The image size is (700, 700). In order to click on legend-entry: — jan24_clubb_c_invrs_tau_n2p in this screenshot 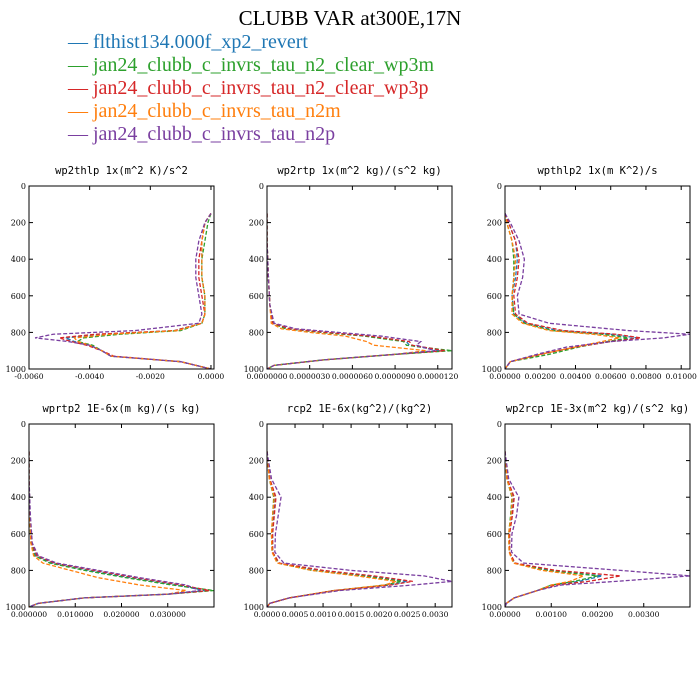, I will do `click(251, 134)`.